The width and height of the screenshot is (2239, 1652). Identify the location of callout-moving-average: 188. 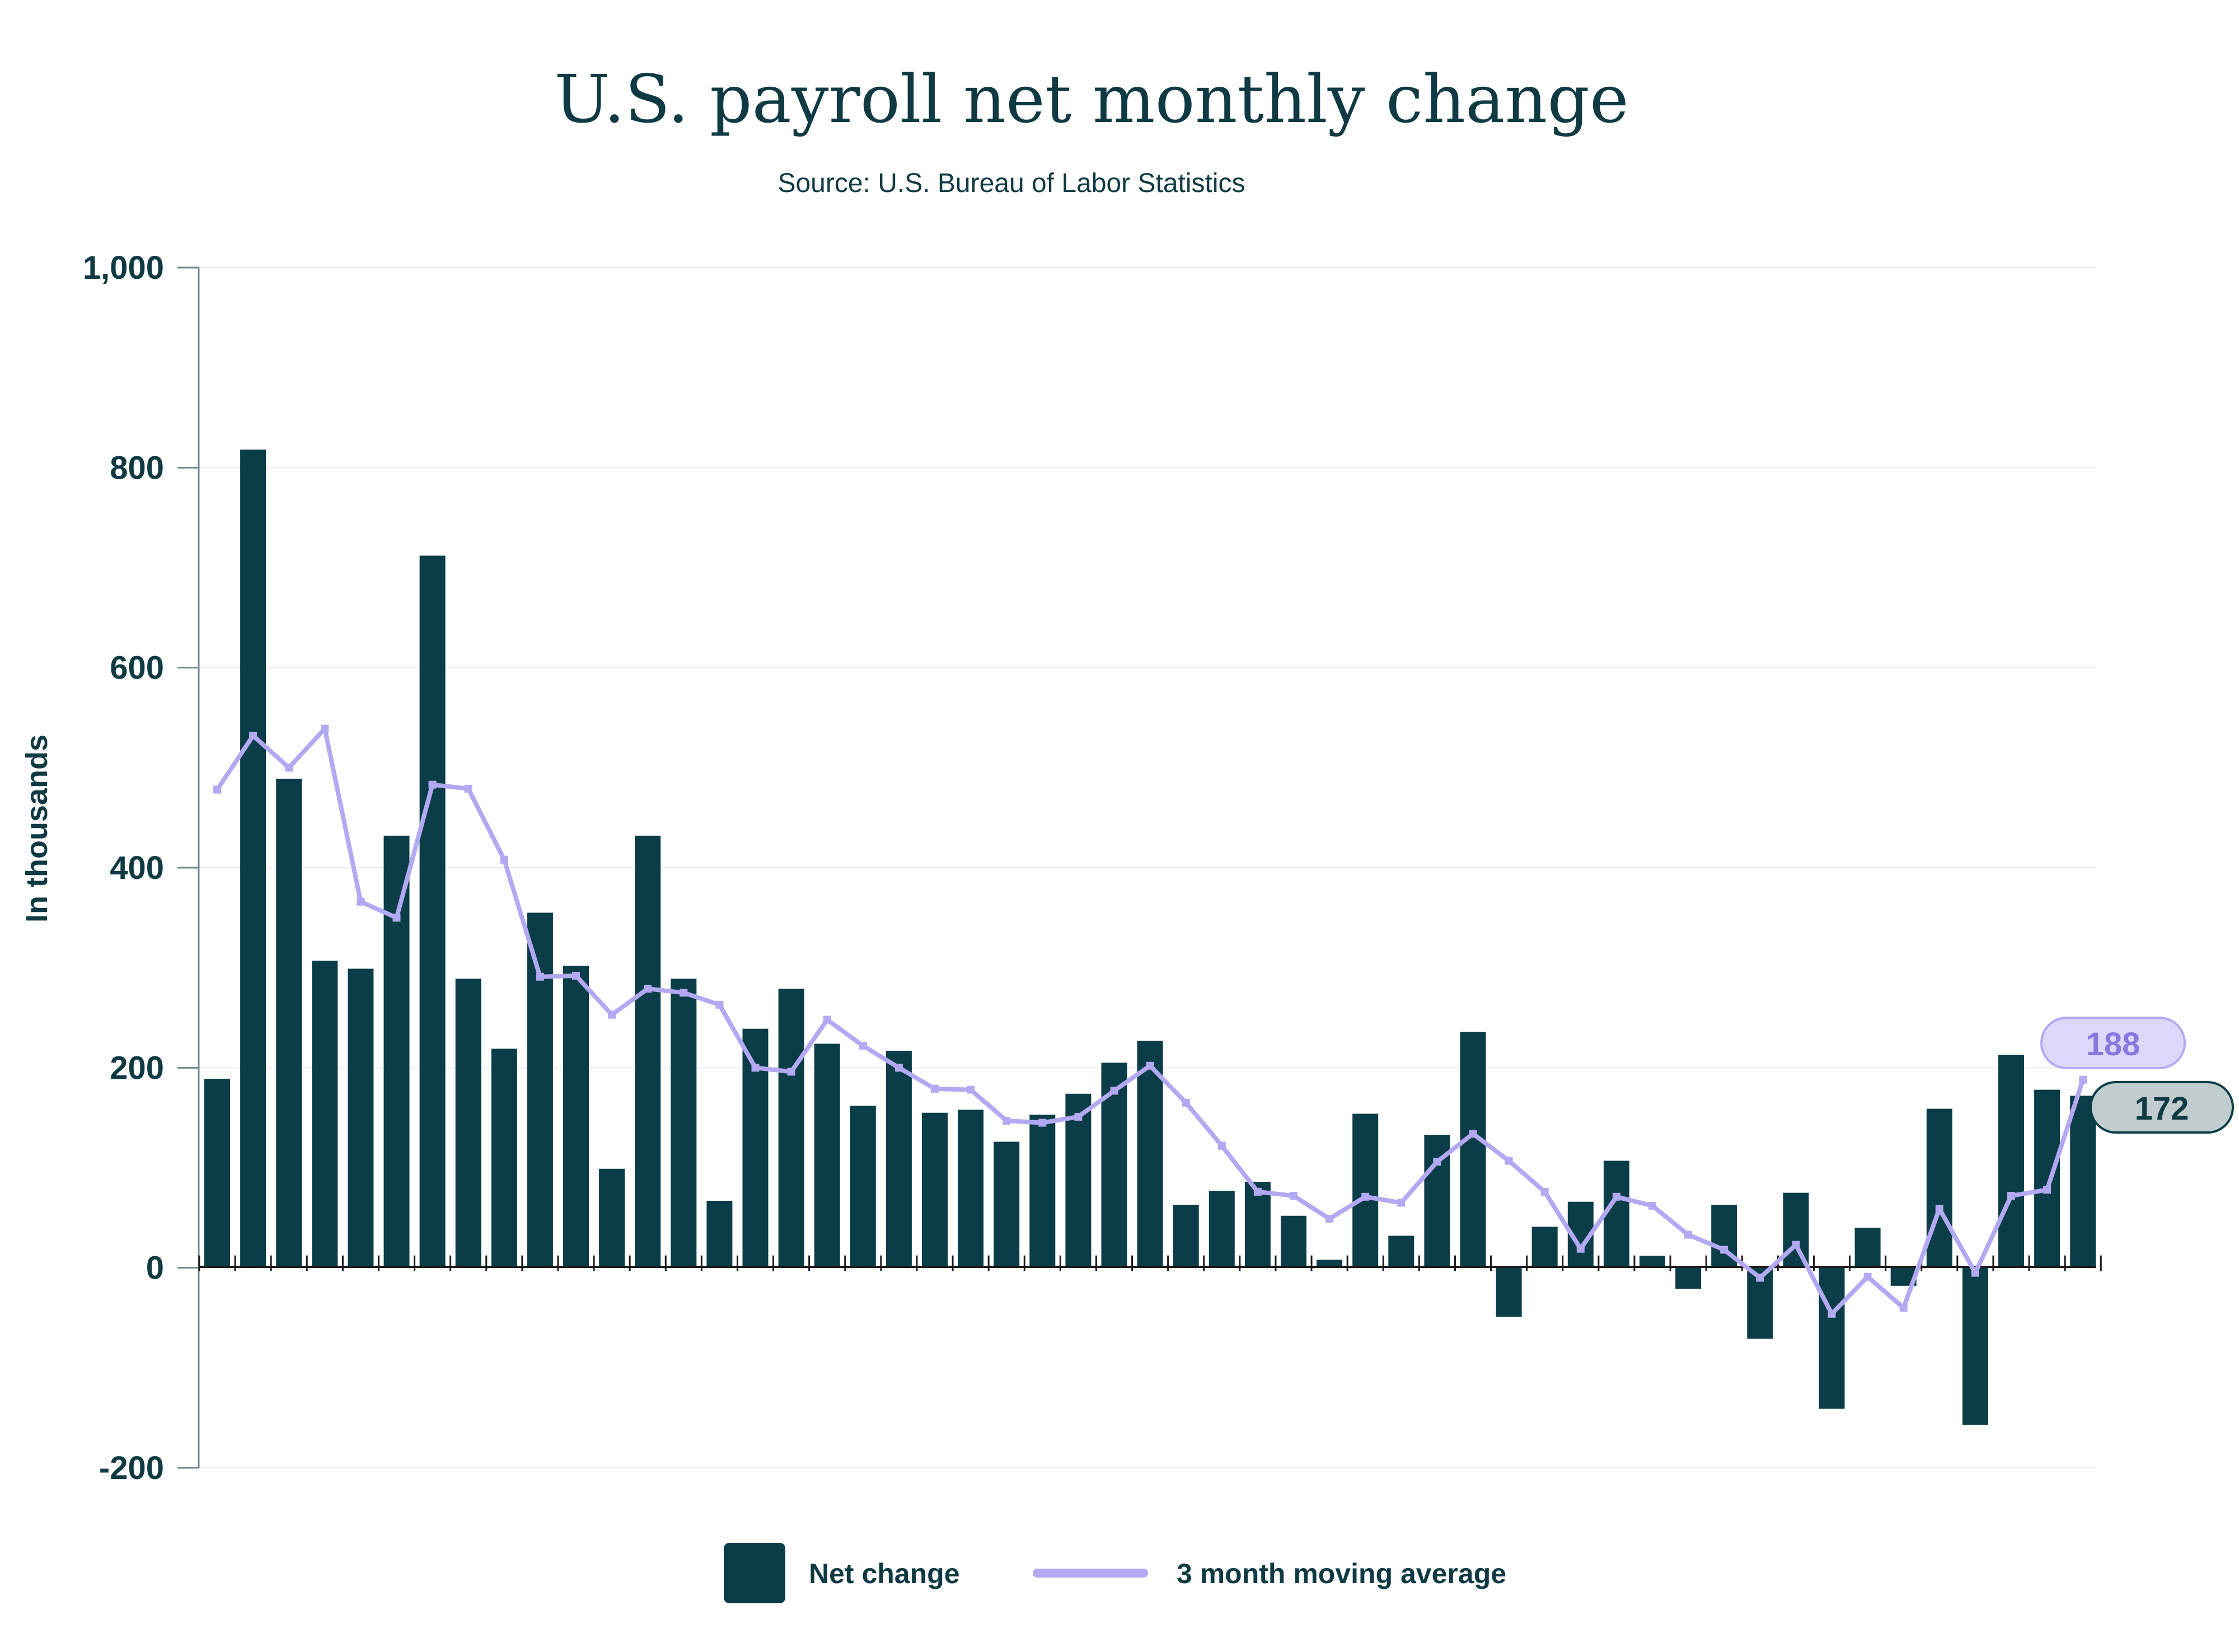
(2113, 1043).